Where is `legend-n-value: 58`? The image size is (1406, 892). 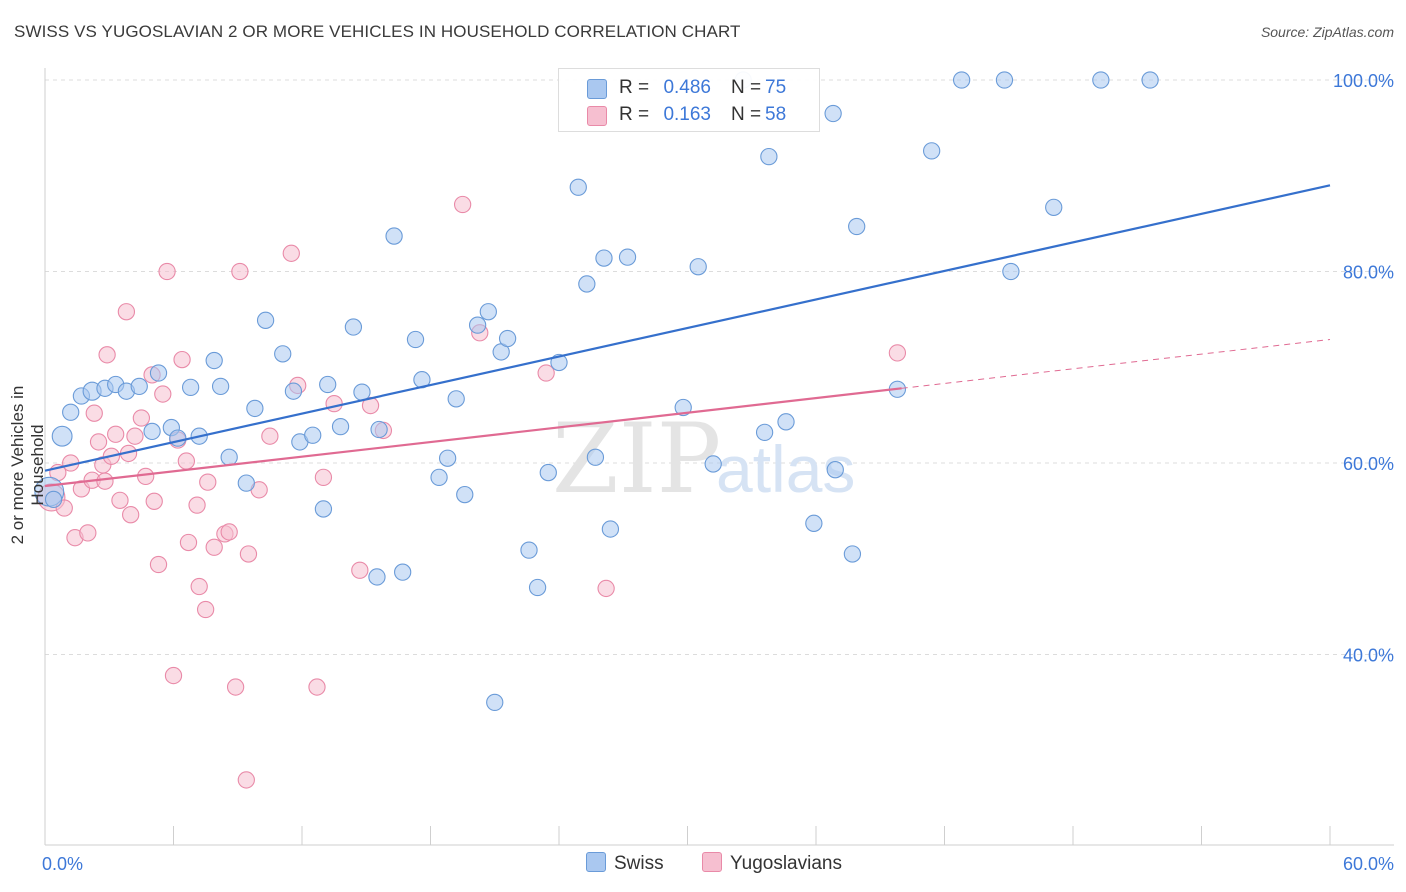 legend-n-value: 58 is located at coordinates (776, 114).